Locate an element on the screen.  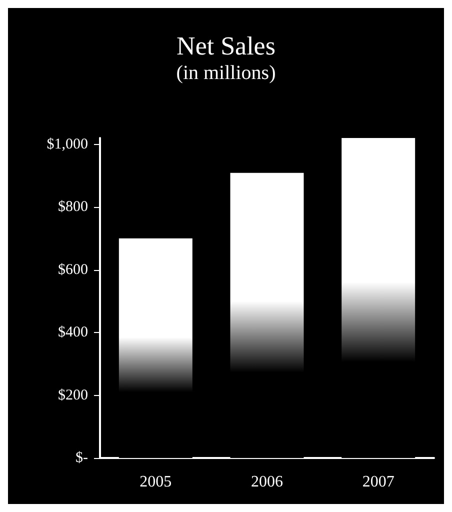
y-tick-label: $600 is located at coordinates (73, 270).